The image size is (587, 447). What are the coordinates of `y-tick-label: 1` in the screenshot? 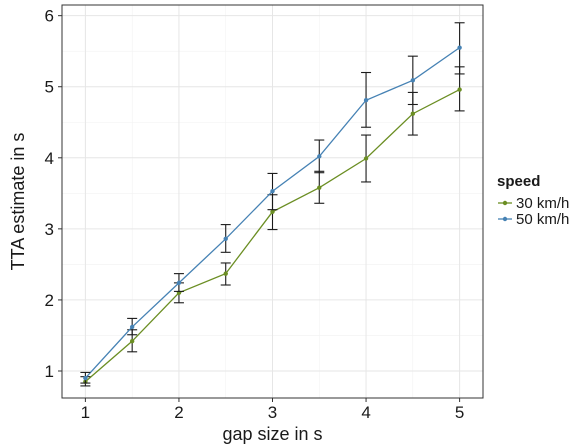 It's located at (49, 371).